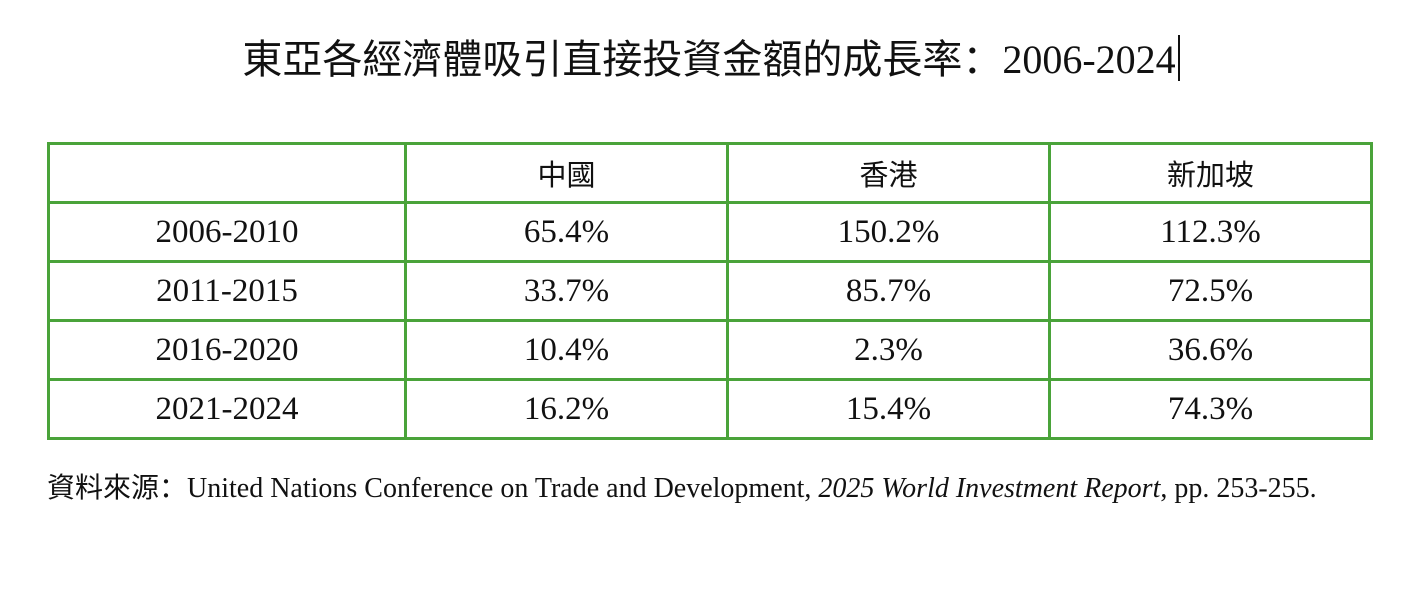 The height and width of the screenshot is (598, 1422). I want to click on title: 東亞各經濟體吸引直接投資金額的成長率：2006-2024, so click(709, 59).